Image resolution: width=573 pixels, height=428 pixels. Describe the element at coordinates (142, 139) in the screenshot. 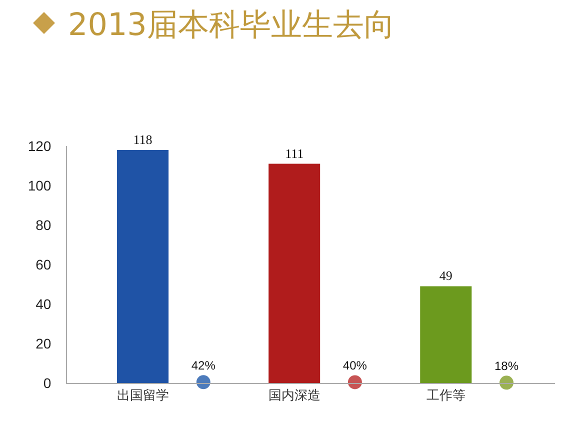

I see `data-label: 118` at that location.